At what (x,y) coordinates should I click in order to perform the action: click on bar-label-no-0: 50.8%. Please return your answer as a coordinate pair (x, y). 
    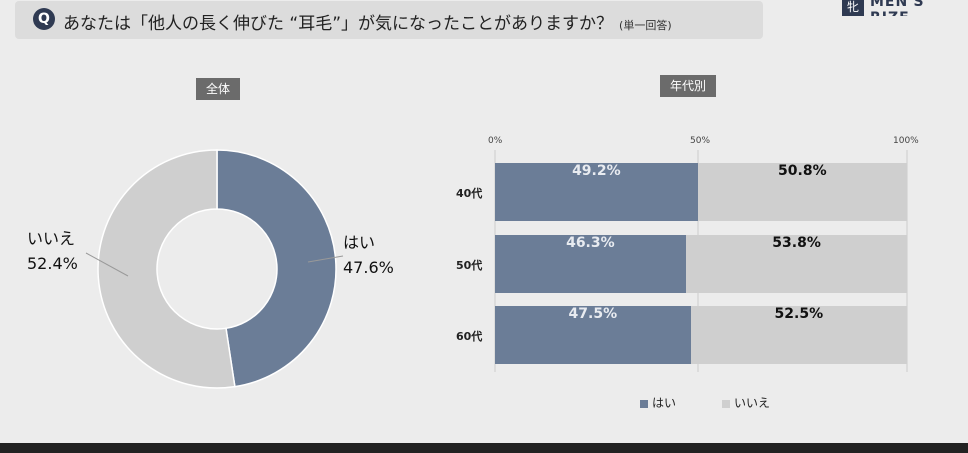
    Looking at the image, I should click on (802, 171).